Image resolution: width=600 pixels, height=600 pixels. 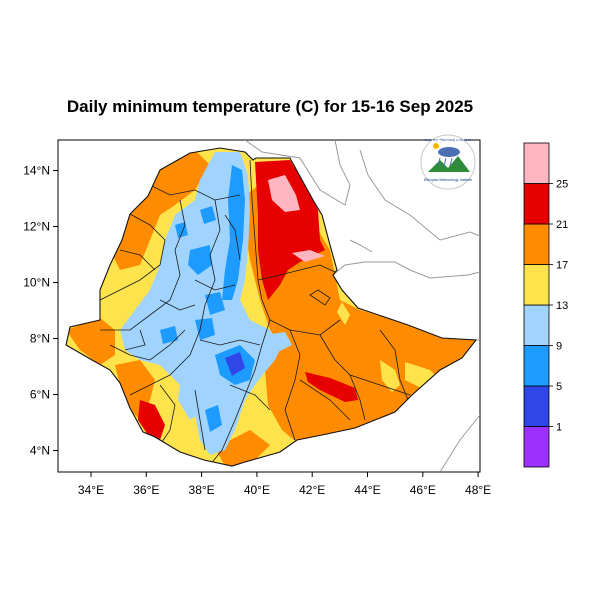 What do you see at coordinates (559, 347) in the screenshot?
I see `colorbar-label: 9` at bounding box center [559, 347].